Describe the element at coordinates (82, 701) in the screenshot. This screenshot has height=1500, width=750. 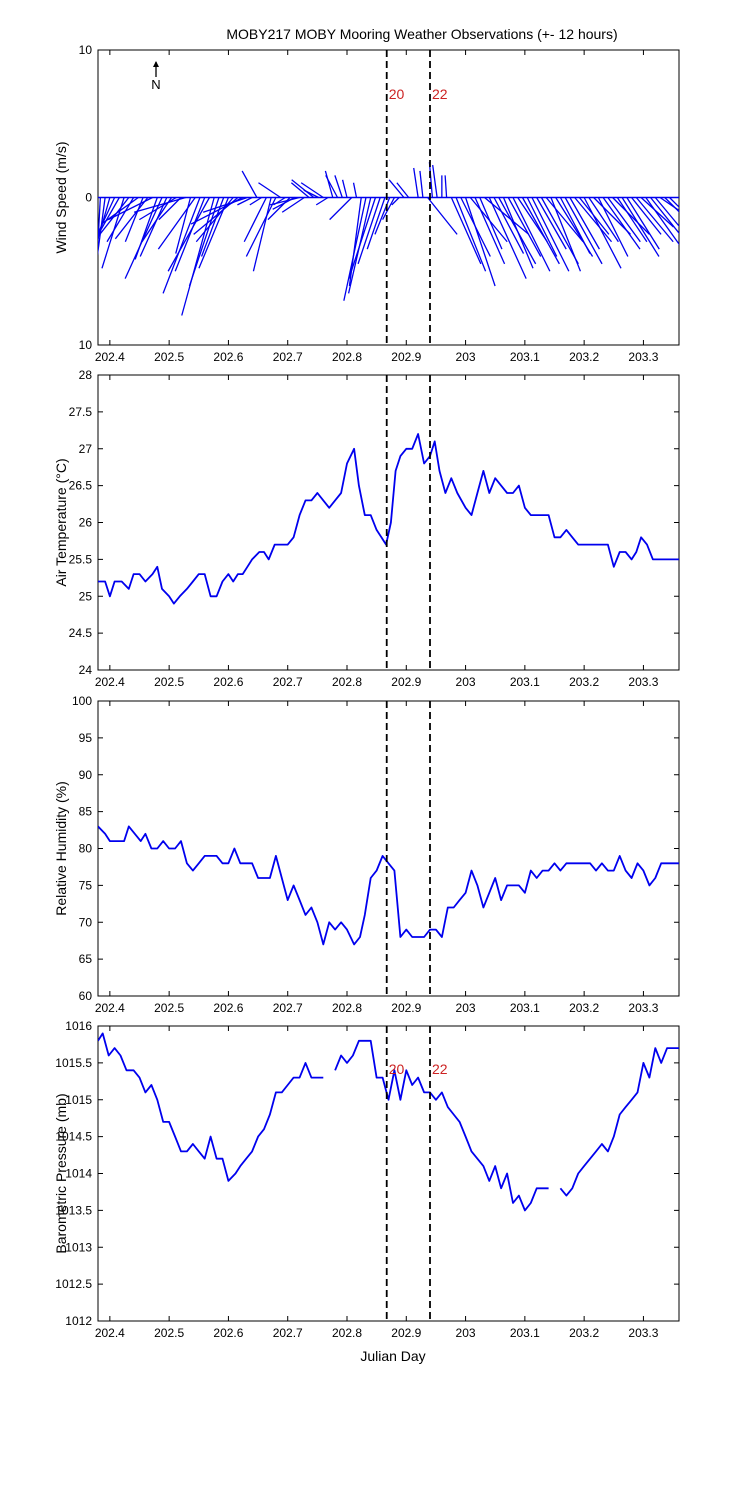
I see `y-tick-label: 100` at that location.